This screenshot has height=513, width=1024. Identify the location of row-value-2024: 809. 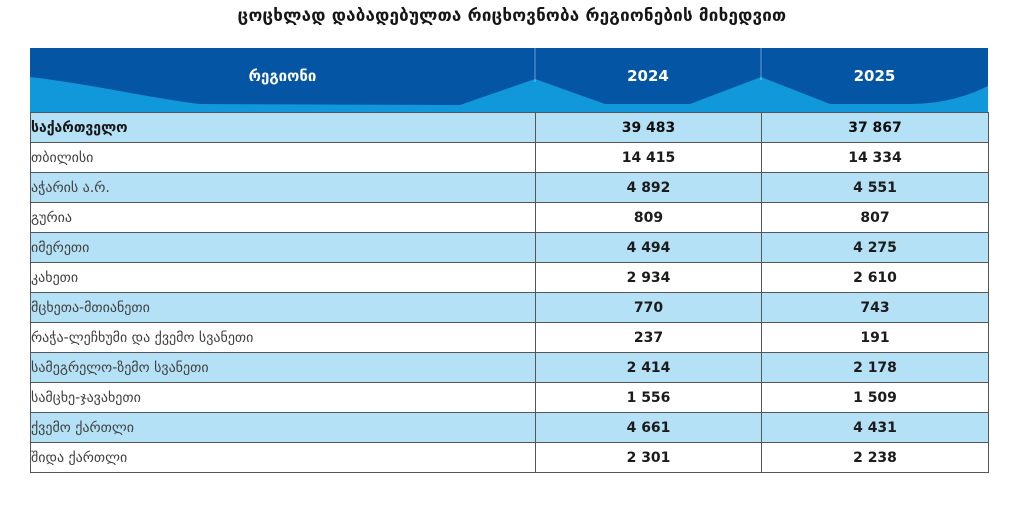
(648, 217).